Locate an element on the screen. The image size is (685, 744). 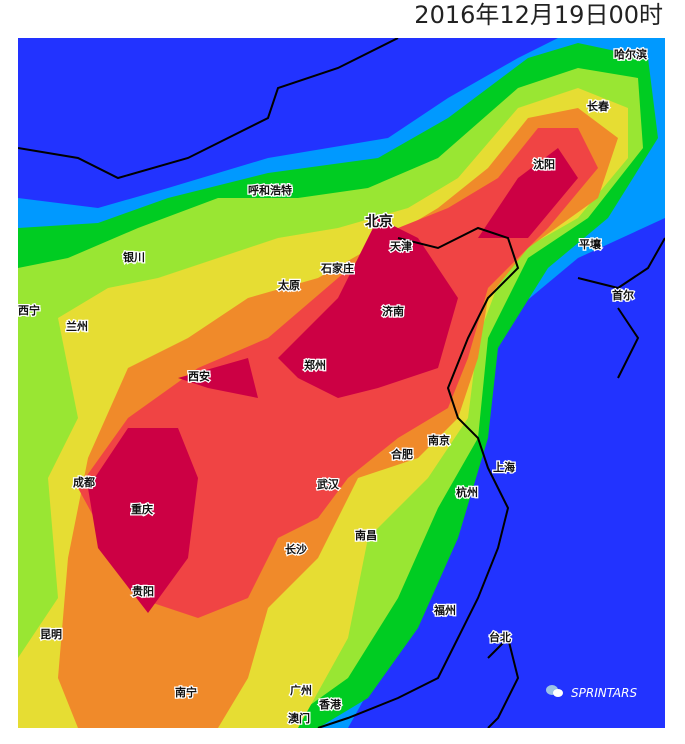
city-label: 哈尔滨 is located at coordinates (630, 54).